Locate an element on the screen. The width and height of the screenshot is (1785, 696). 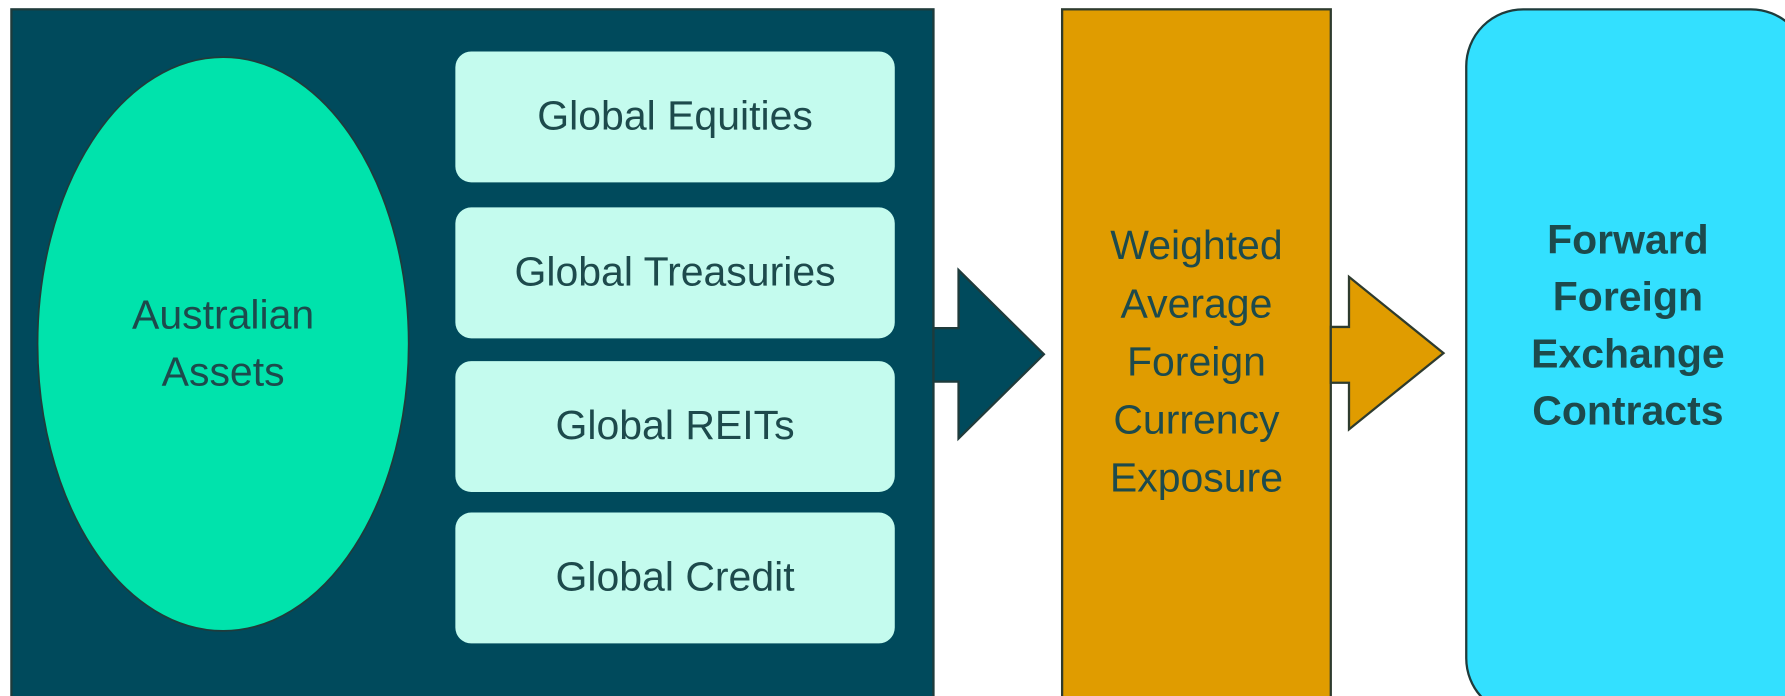
node-label: Forward is located at coordinates (1628, 240).